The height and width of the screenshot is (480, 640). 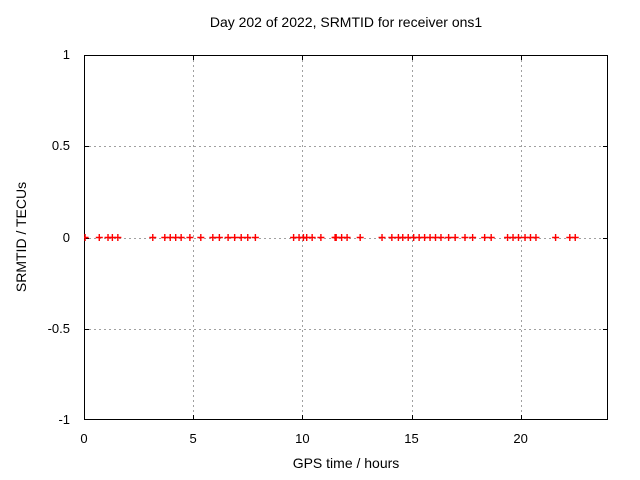 What do you see at coordinates (58, 328) in the screenshot?
I see `y-tick-label: -0.5` at bounding box center [58, 328].